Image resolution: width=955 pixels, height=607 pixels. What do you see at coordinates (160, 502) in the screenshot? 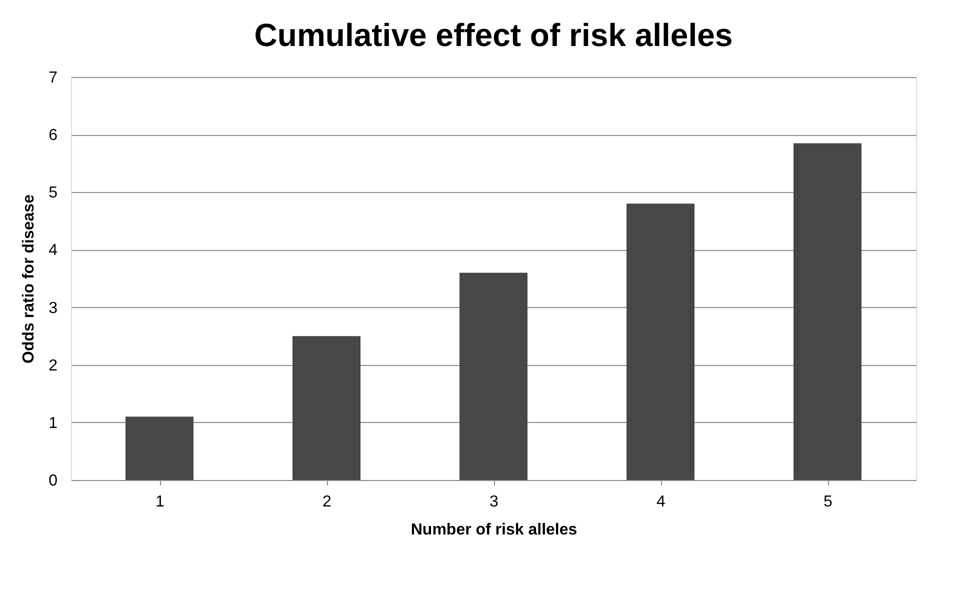
I see `x-tick-label: 1` at bounding box center [160, 502].